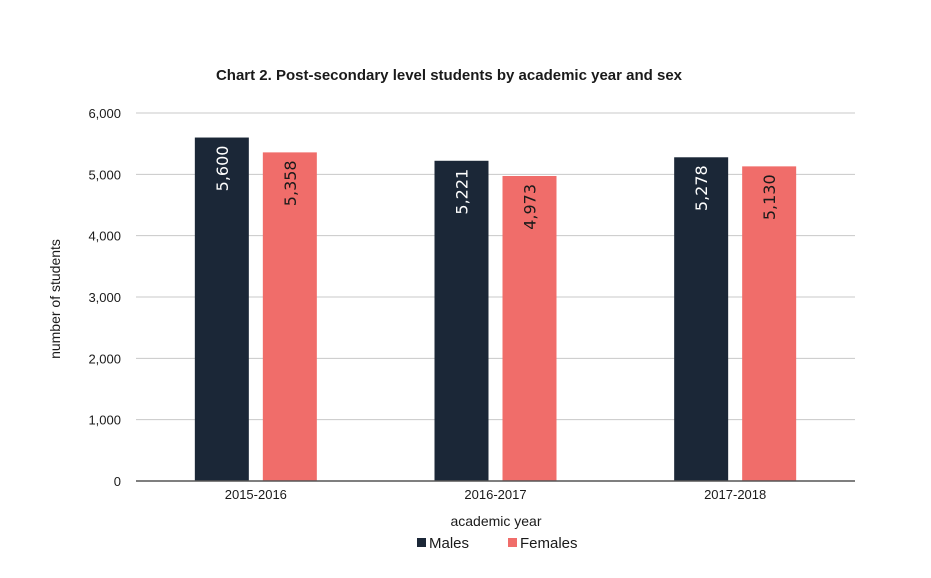 The image size is (931, 578). What do you see at coordinates (549, 543) in the screenshot?
I see `legend-label-females: Females` at bounding box center [549, 543].